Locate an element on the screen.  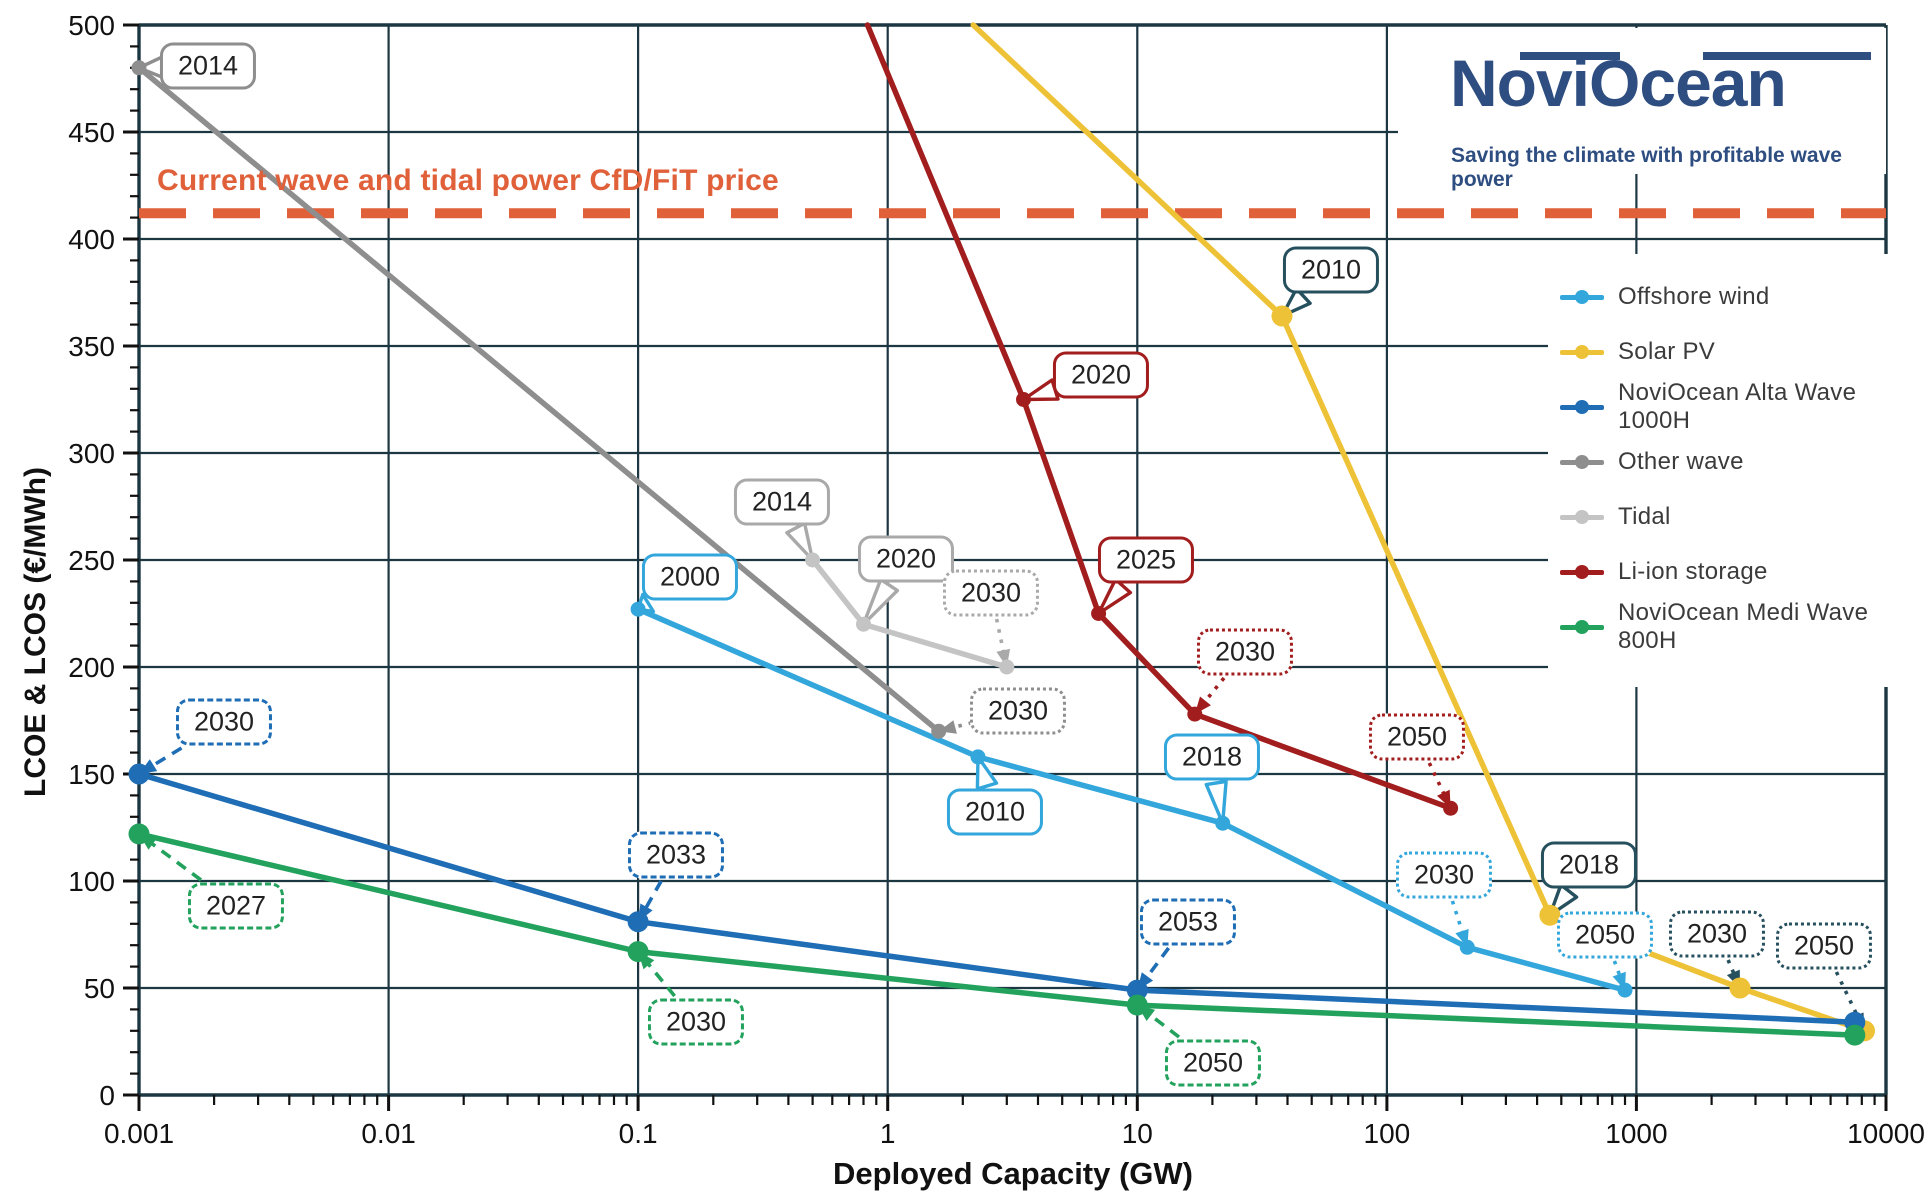
svg-text: 1 is located at coordinates (888, 1133).